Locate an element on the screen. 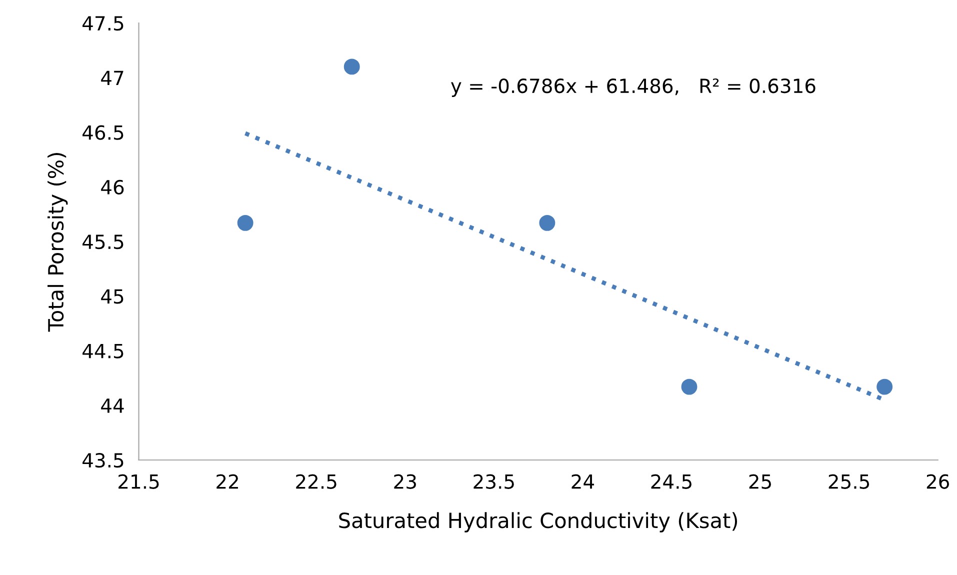 Image resolution: width=957 pixels, height=575 pixels. y-axis-title: Total Porosity (%) is located at coordinates (58, 242).